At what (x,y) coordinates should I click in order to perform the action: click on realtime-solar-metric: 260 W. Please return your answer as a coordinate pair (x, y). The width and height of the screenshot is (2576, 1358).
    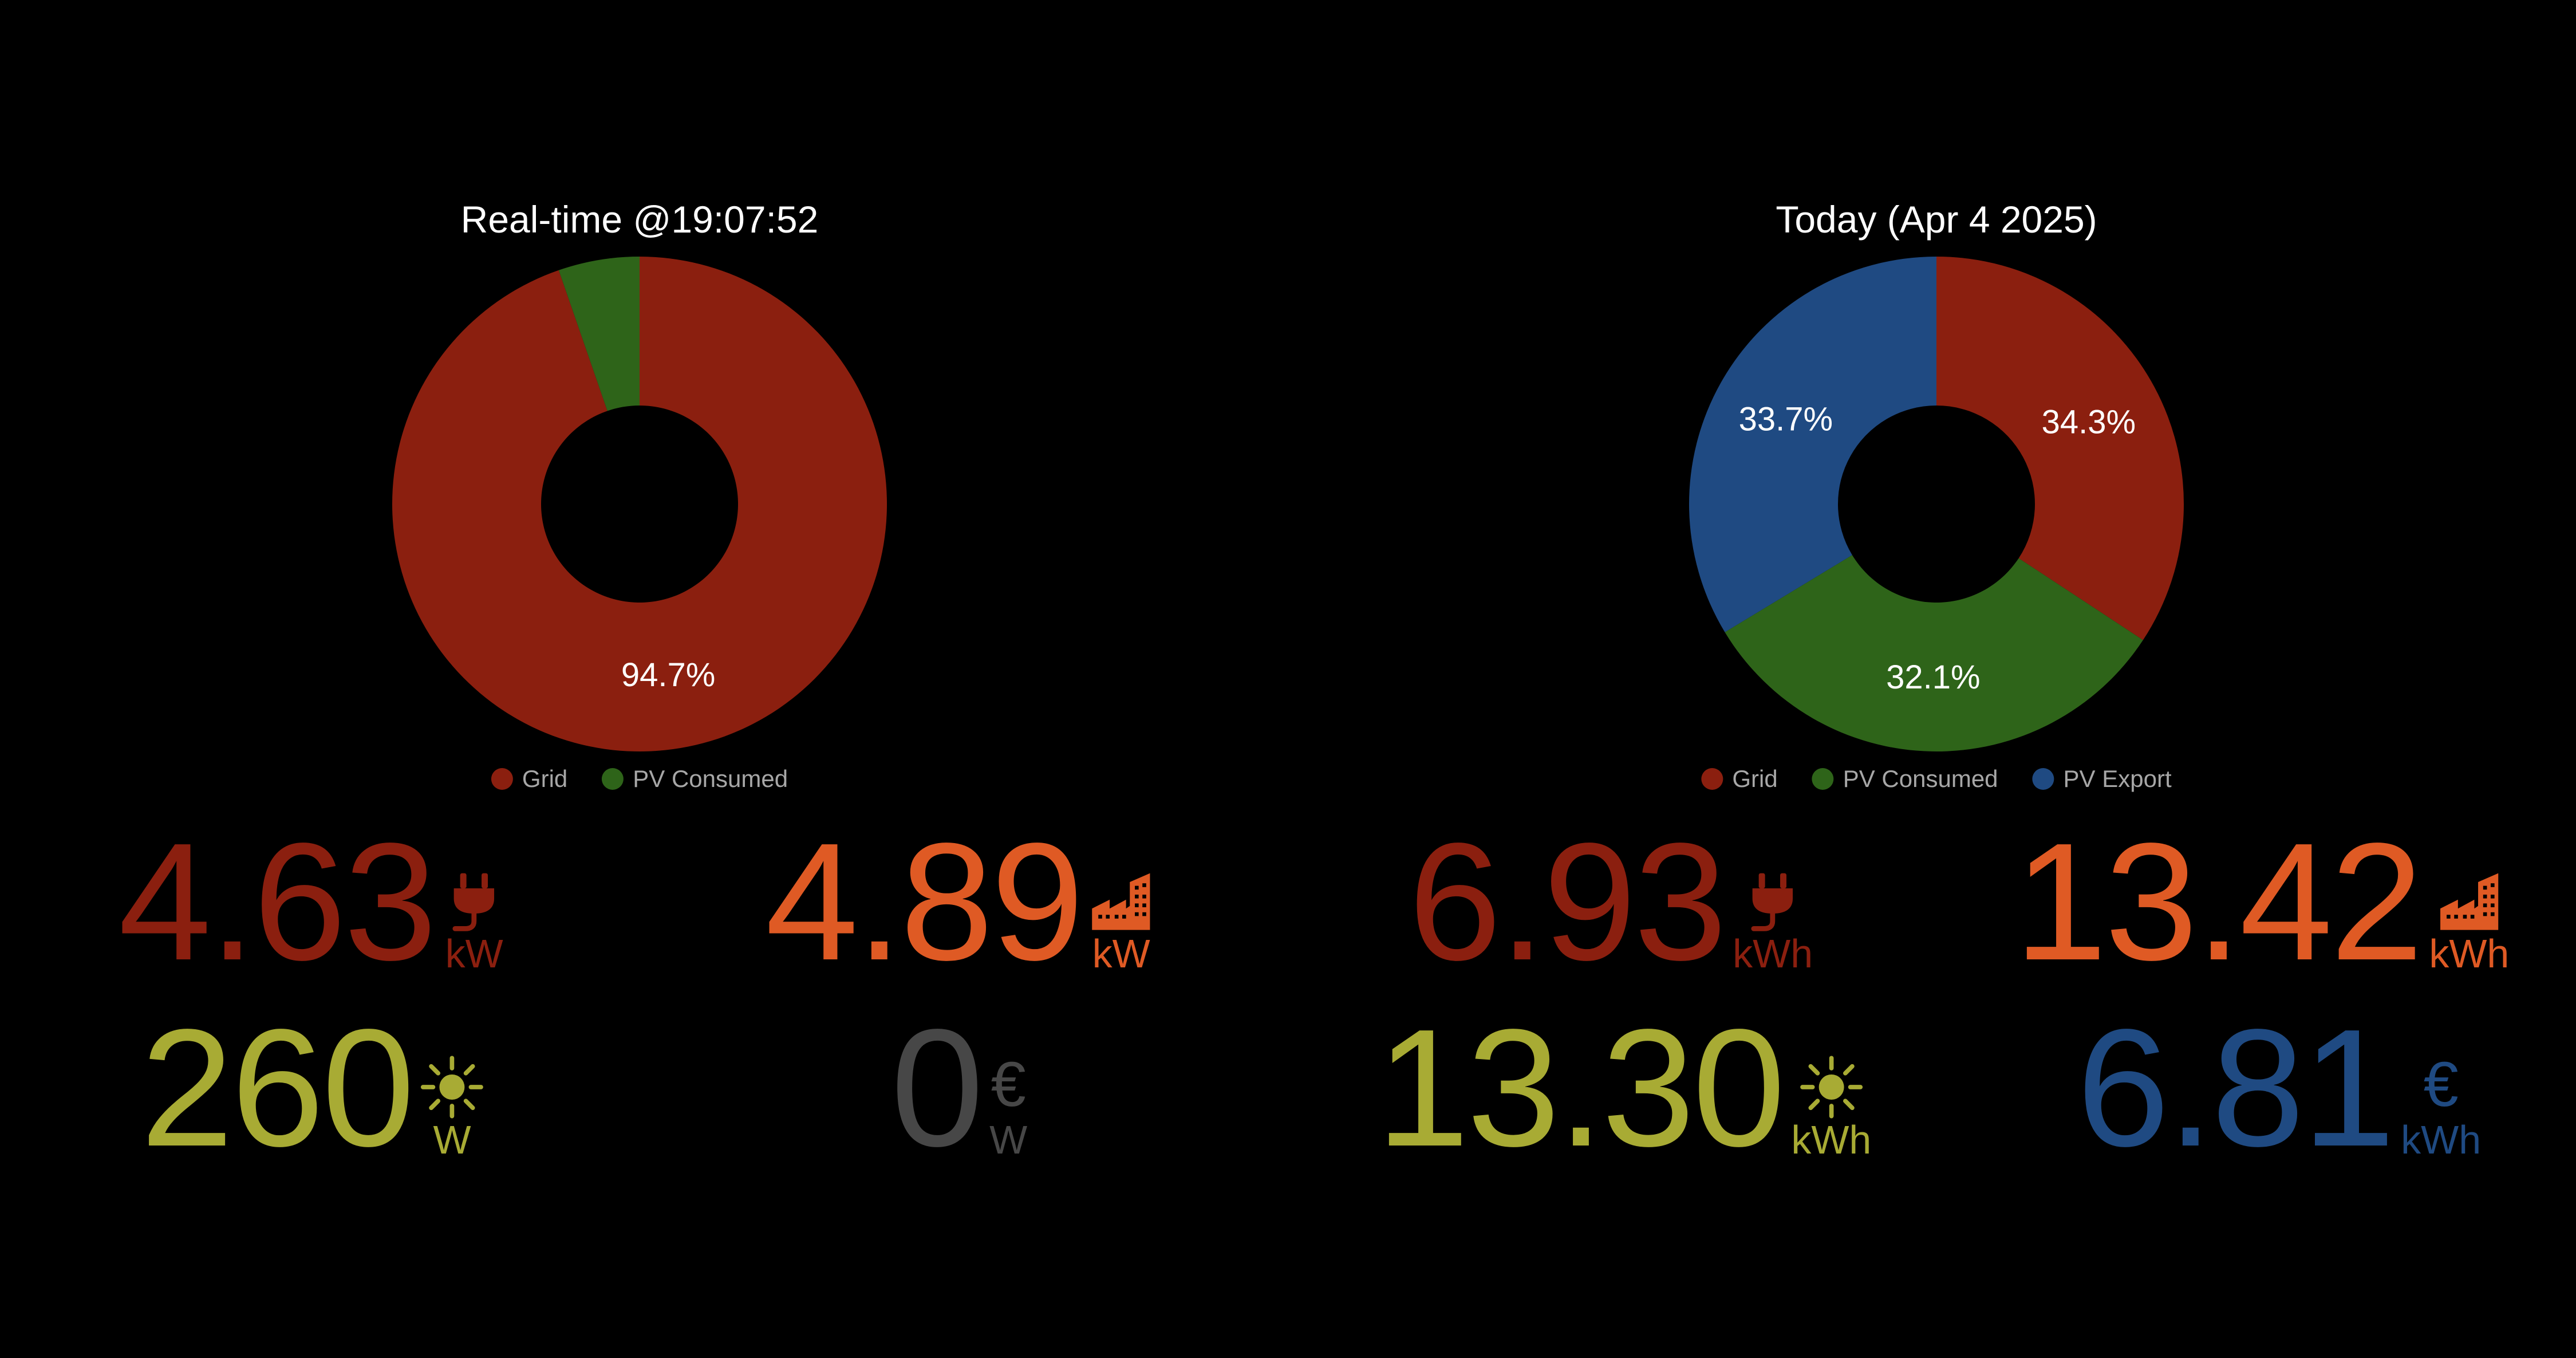
    Looking at the image, I should click on (312, 1087).